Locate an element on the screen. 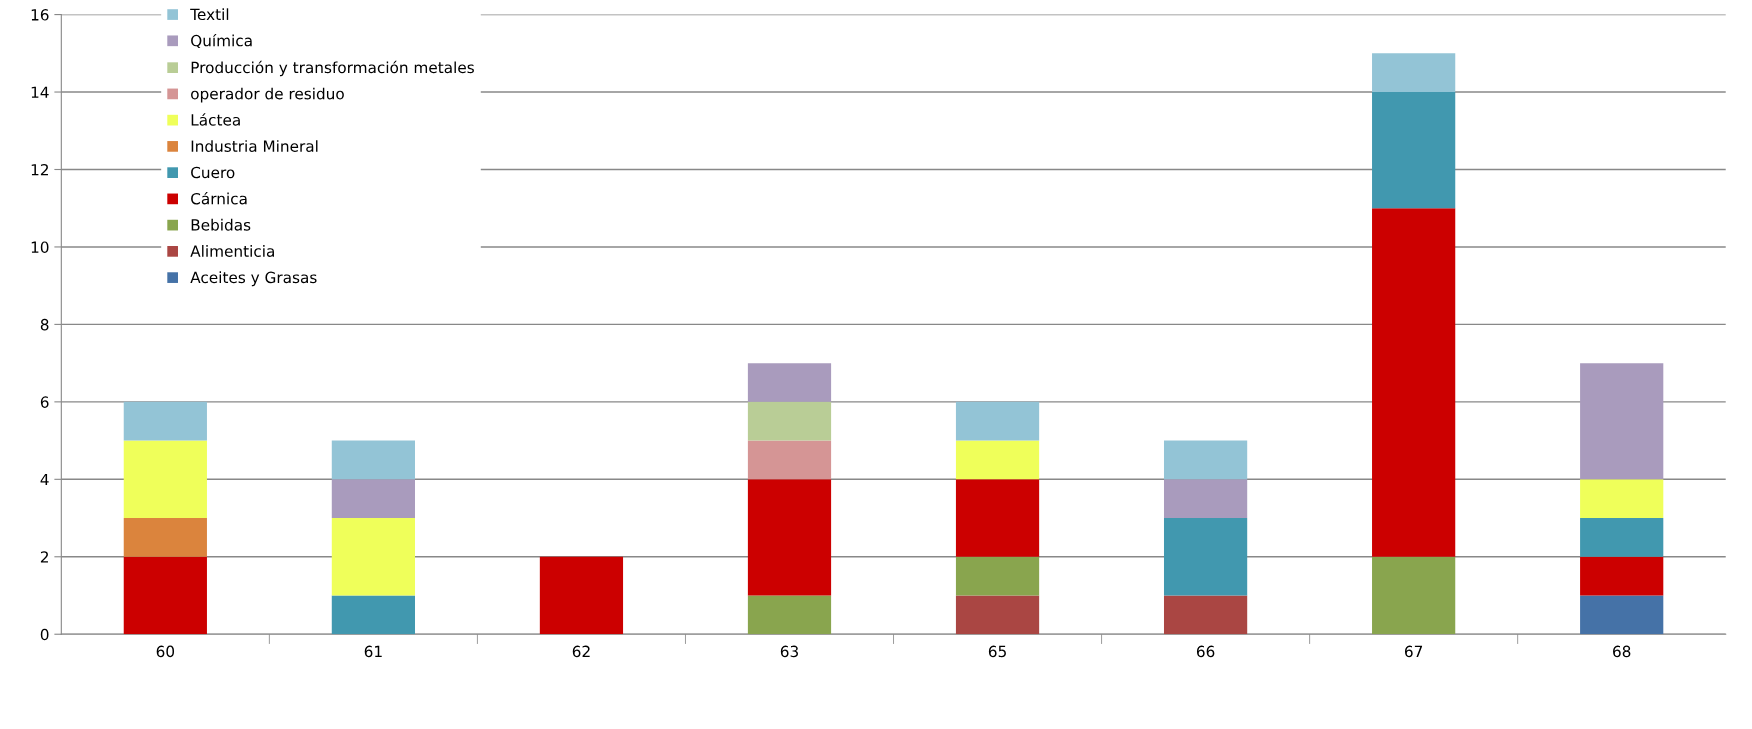 The image size is (1752, 729). legend-label: Alimenticia is located at coordinates (232, 251).